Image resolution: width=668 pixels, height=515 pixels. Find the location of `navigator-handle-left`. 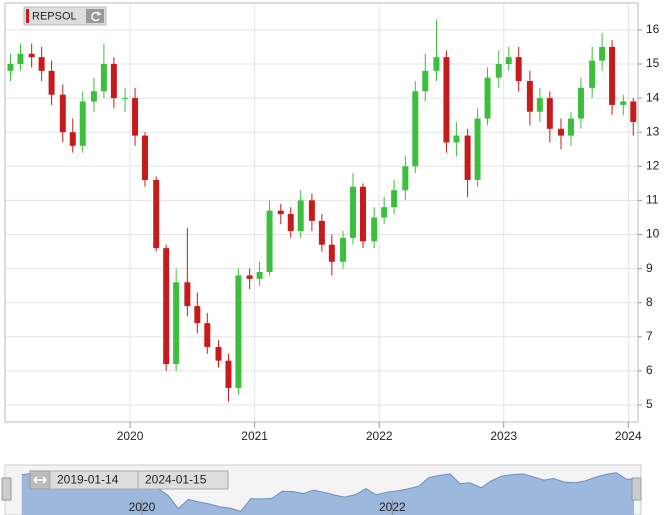

navigator-handle-left is located at coordinates (6, 489).